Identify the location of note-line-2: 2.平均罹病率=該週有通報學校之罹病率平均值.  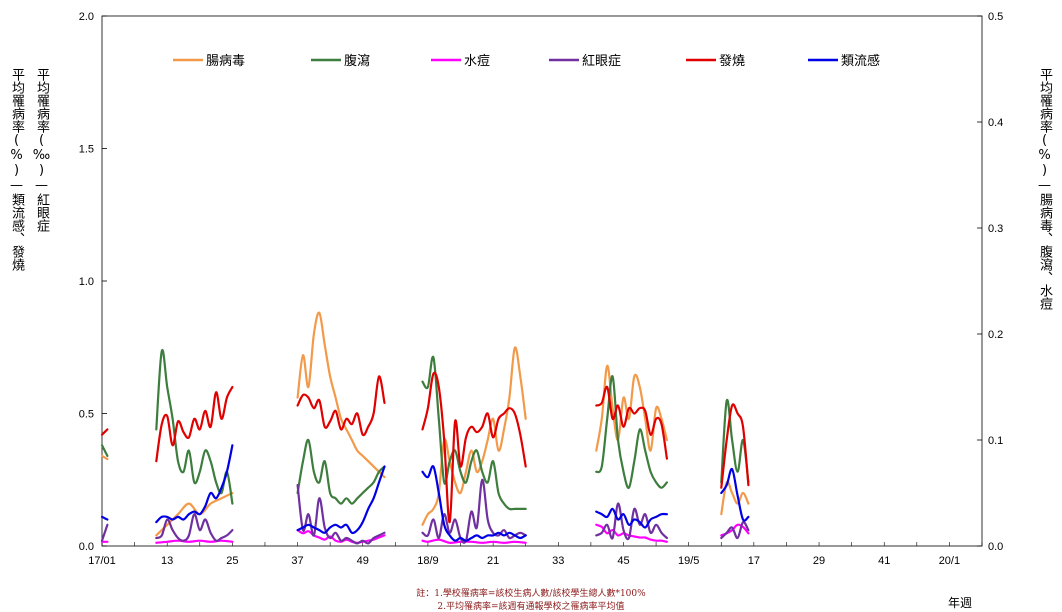
(531, 607).